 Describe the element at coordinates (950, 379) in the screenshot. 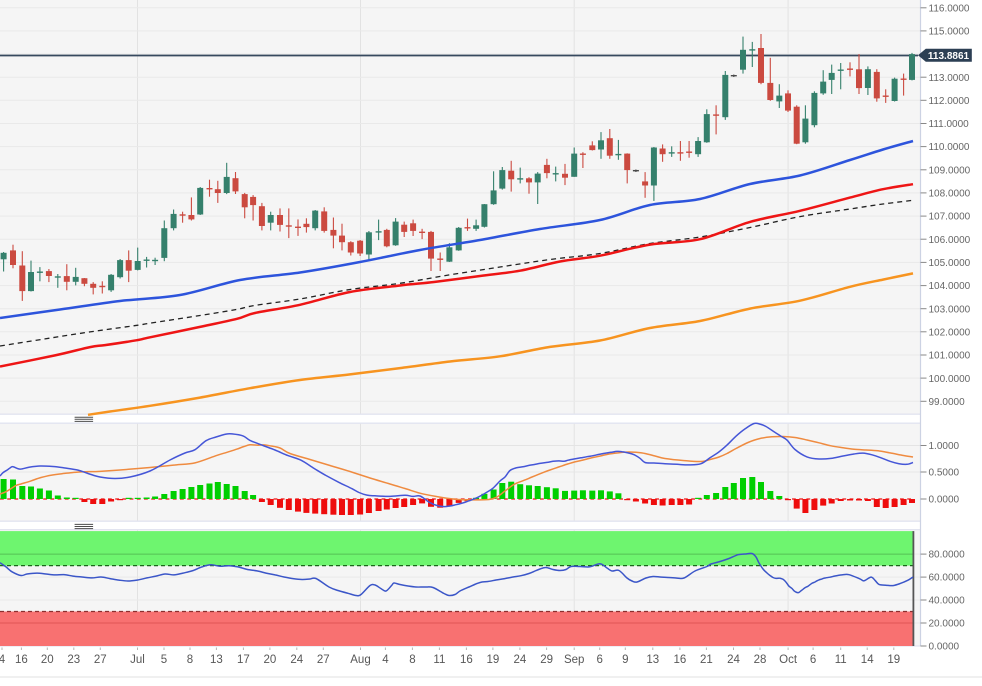

I see `svg-text: 100.0000` at that location.